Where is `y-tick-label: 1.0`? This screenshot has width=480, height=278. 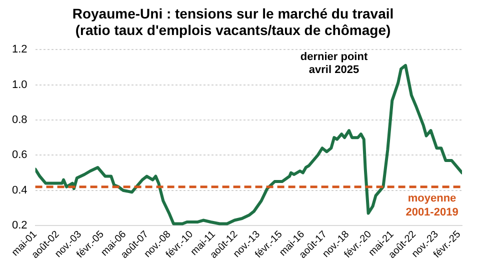
y-tick-label: 1.0 is located at coordinates (20, 84).